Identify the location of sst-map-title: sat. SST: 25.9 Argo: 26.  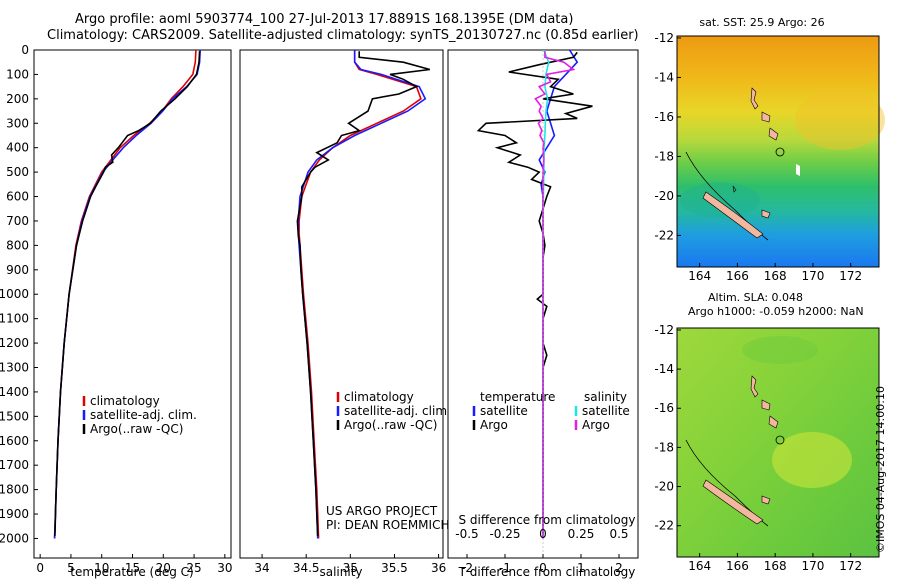
(761, 22).